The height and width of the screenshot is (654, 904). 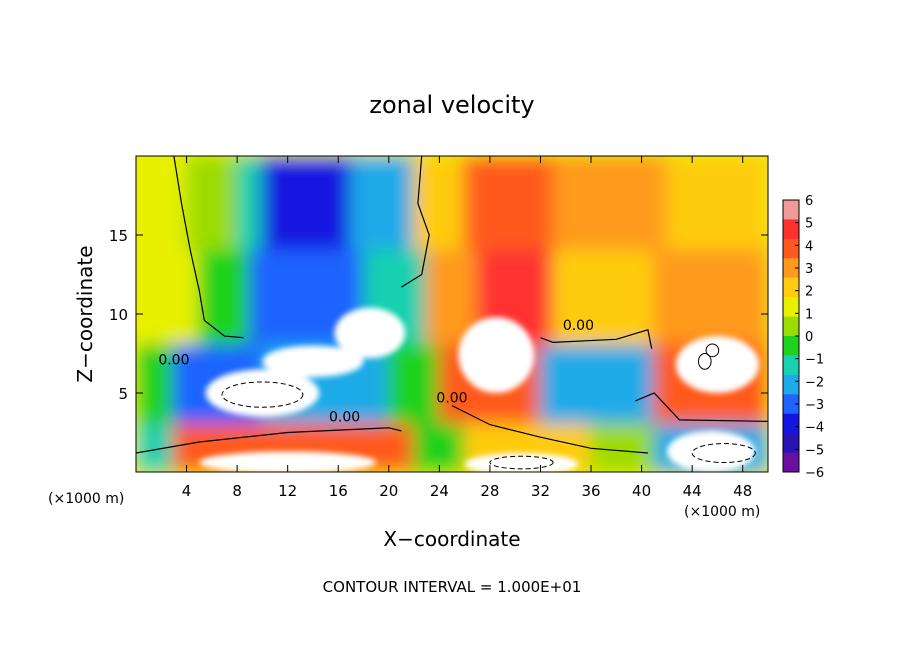 I want to click on x-tick-label-10: 44, so click(x=692, y=491).